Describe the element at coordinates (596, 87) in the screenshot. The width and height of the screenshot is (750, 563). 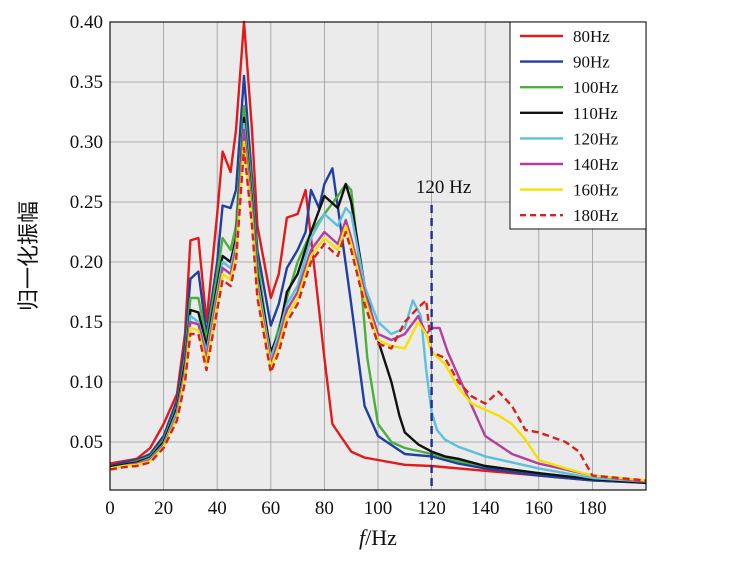
I see `legend-label-100Hz: 100Hz` at that location.